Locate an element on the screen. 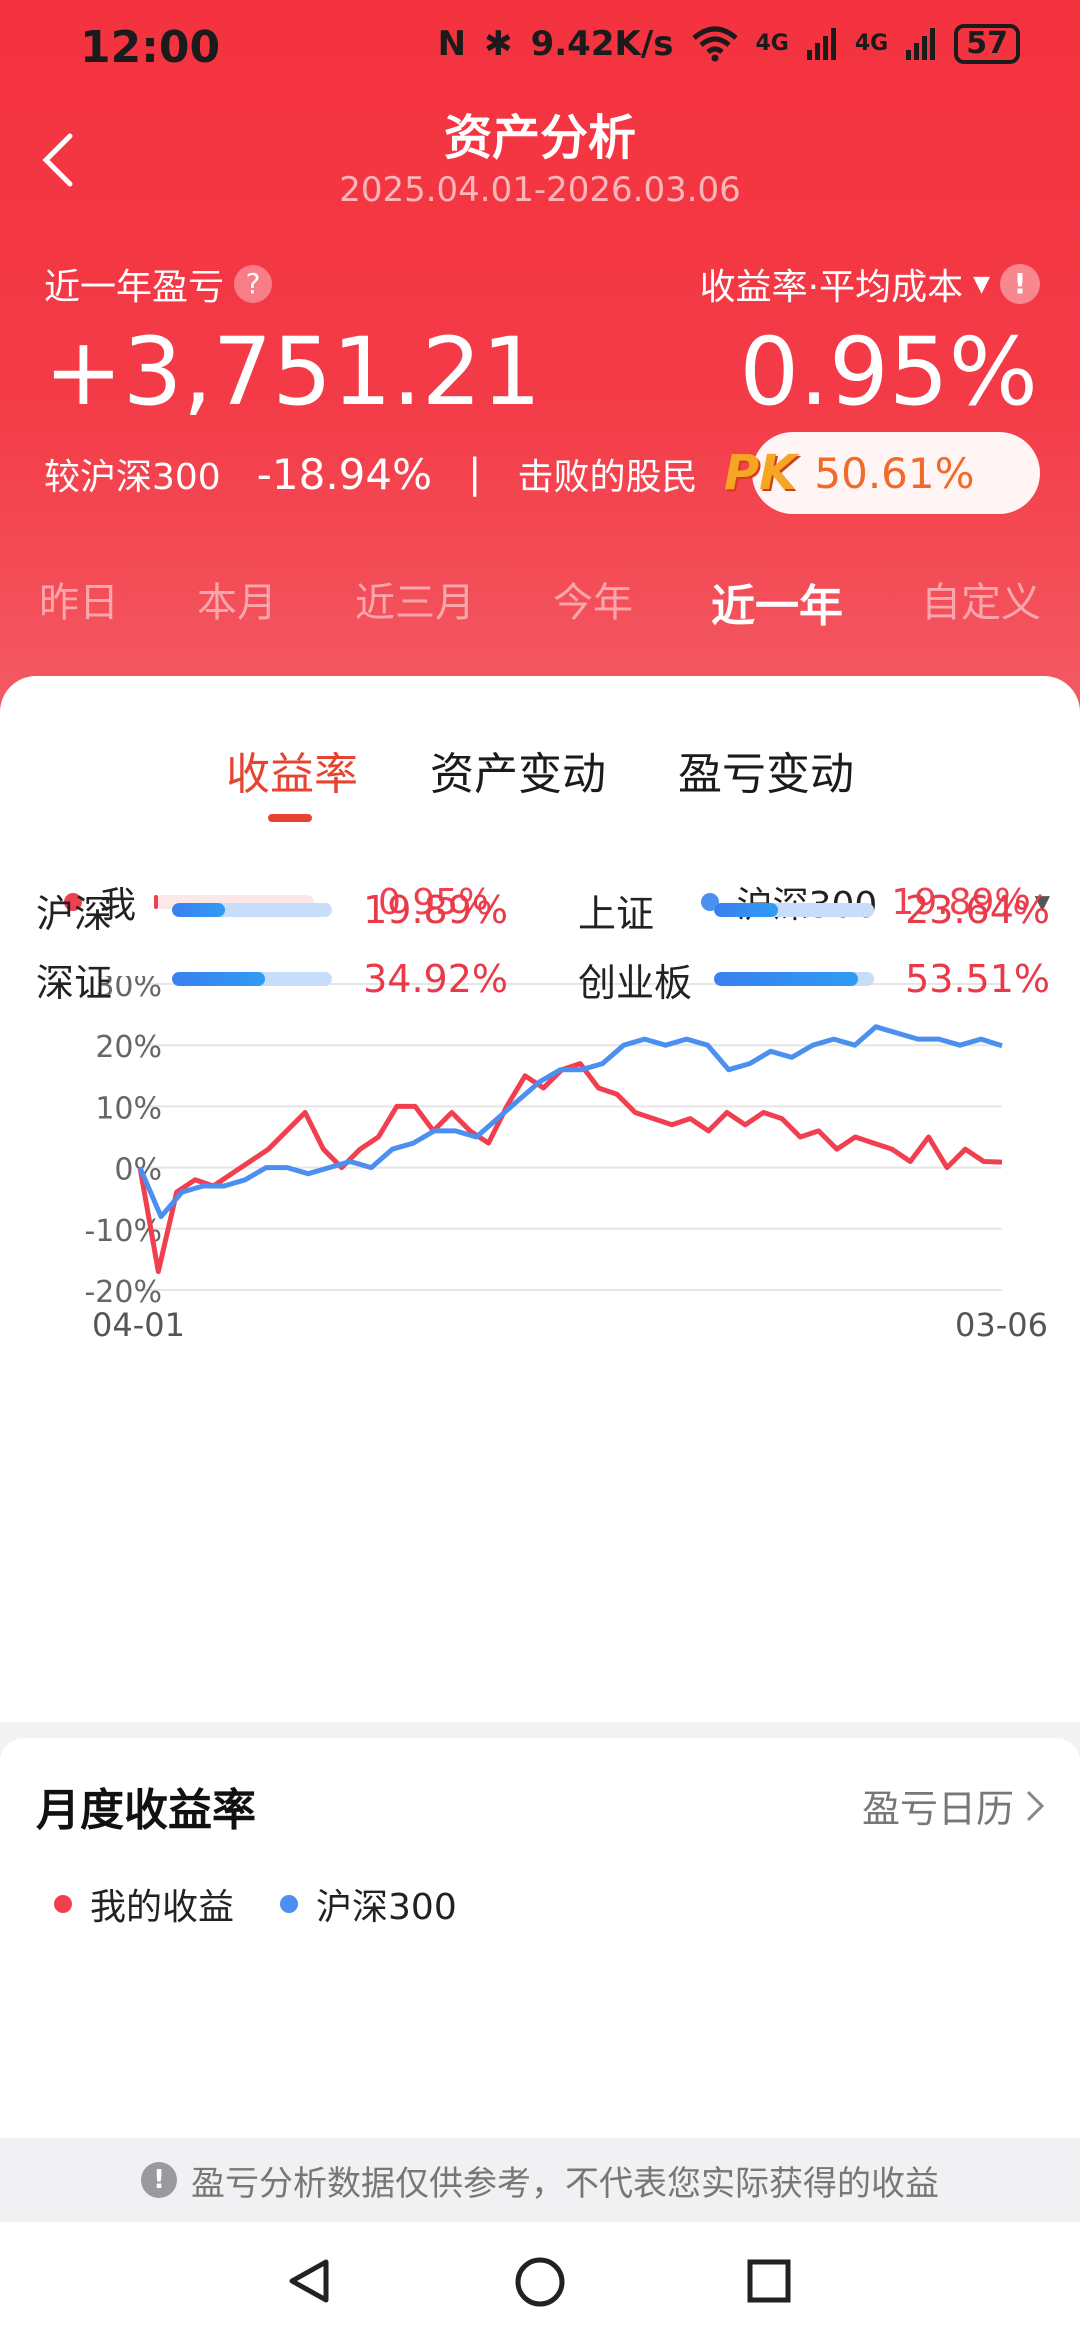 The image size is (1080, 2340). period-tab-5: 自定义 is located at coordinates (981, 603).